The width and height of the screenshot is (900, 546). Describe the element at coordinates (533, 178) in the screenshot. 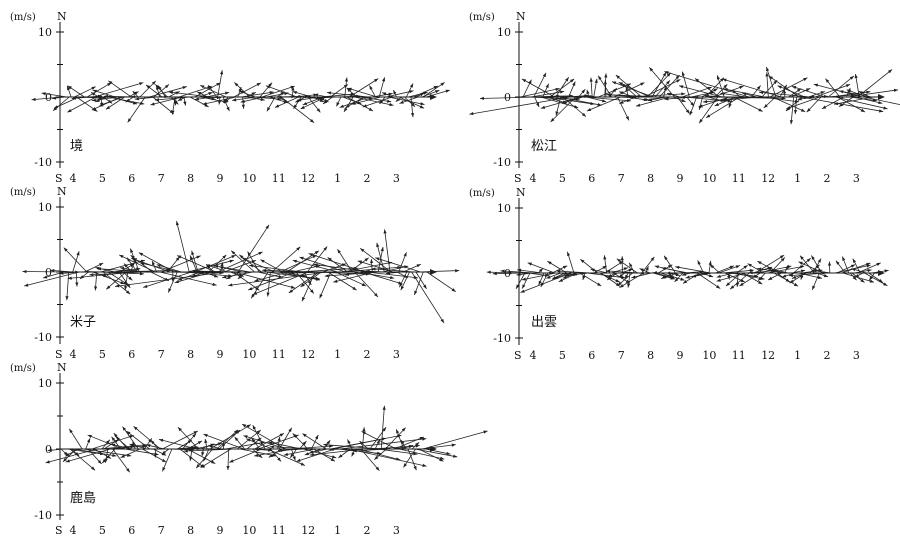

I see `month-label: 4` at that location.